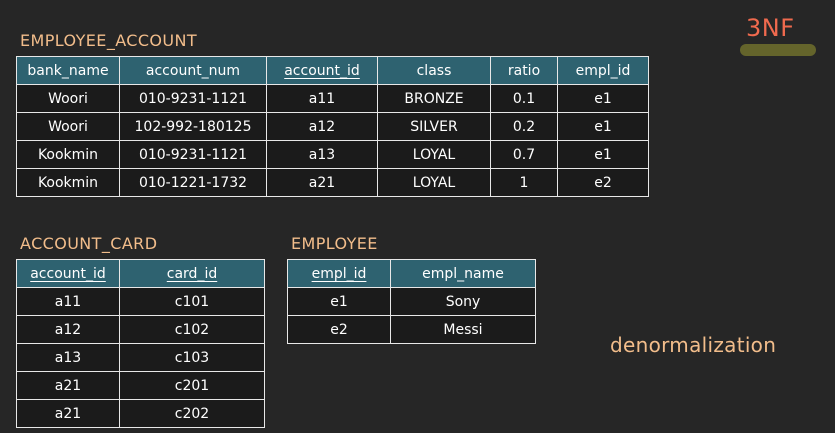 Image resolution: width=835 pixels, height=433 pixels. What do you see at coordinates (193, 70) in the screenshot?
I see `column-header-account-num: account_num` at bounding box center [193, 70].